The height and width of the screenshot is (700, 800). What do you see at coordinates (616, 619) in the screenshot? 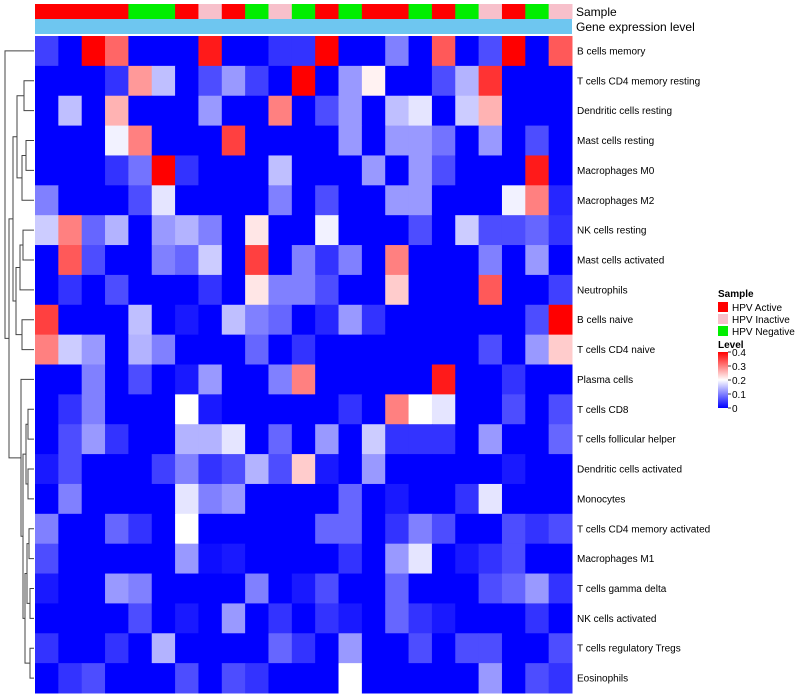
I see `row-label: NK cells activated` at bounding box center [616, 619].